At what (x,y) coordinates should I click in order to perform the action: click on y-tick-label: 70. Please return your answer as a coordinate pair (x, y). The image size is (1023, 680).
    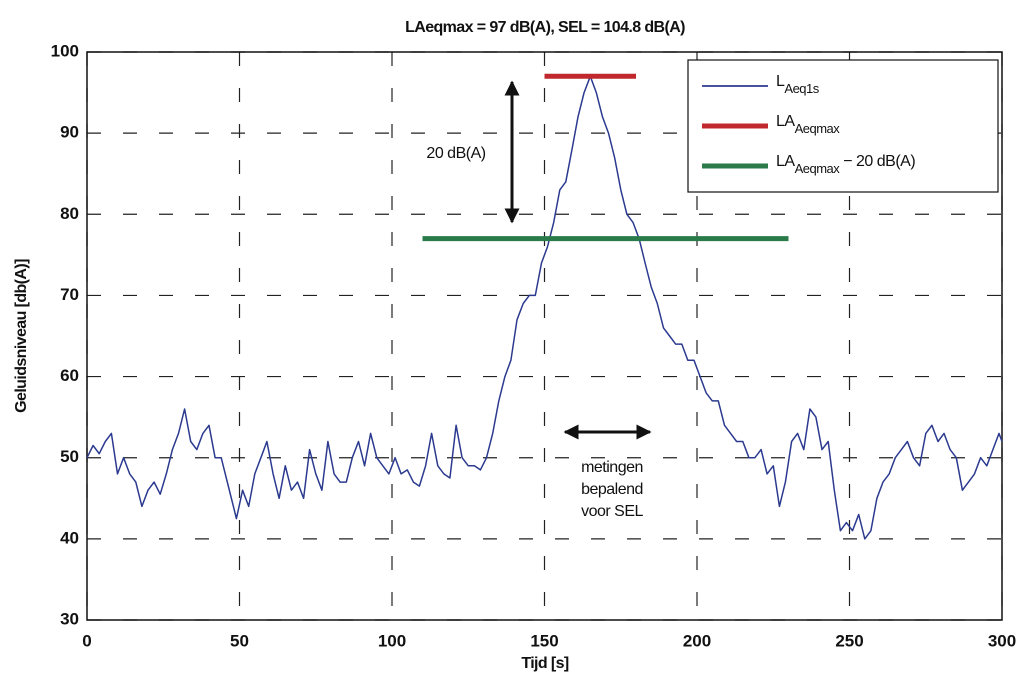
    Looking at the image, I should click on (69, 294).